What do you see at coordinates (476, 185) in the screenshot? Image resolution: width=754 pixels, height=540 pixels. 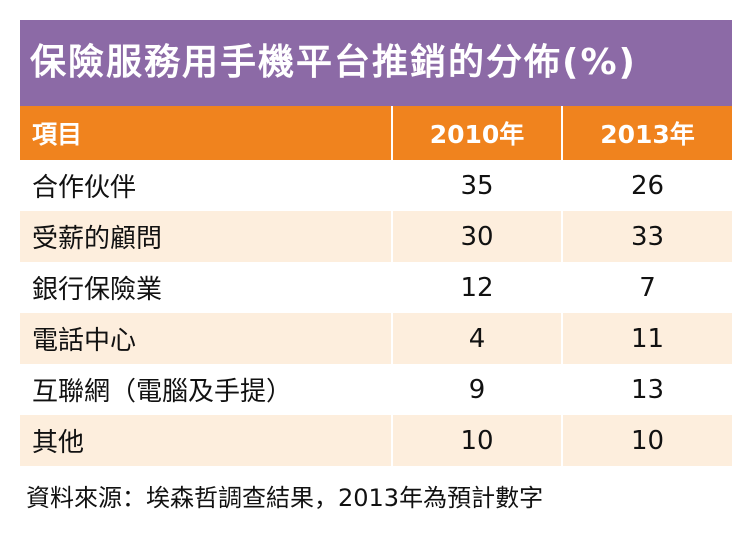 I see `cell-2010: 35` at bounding box center [476, 185].